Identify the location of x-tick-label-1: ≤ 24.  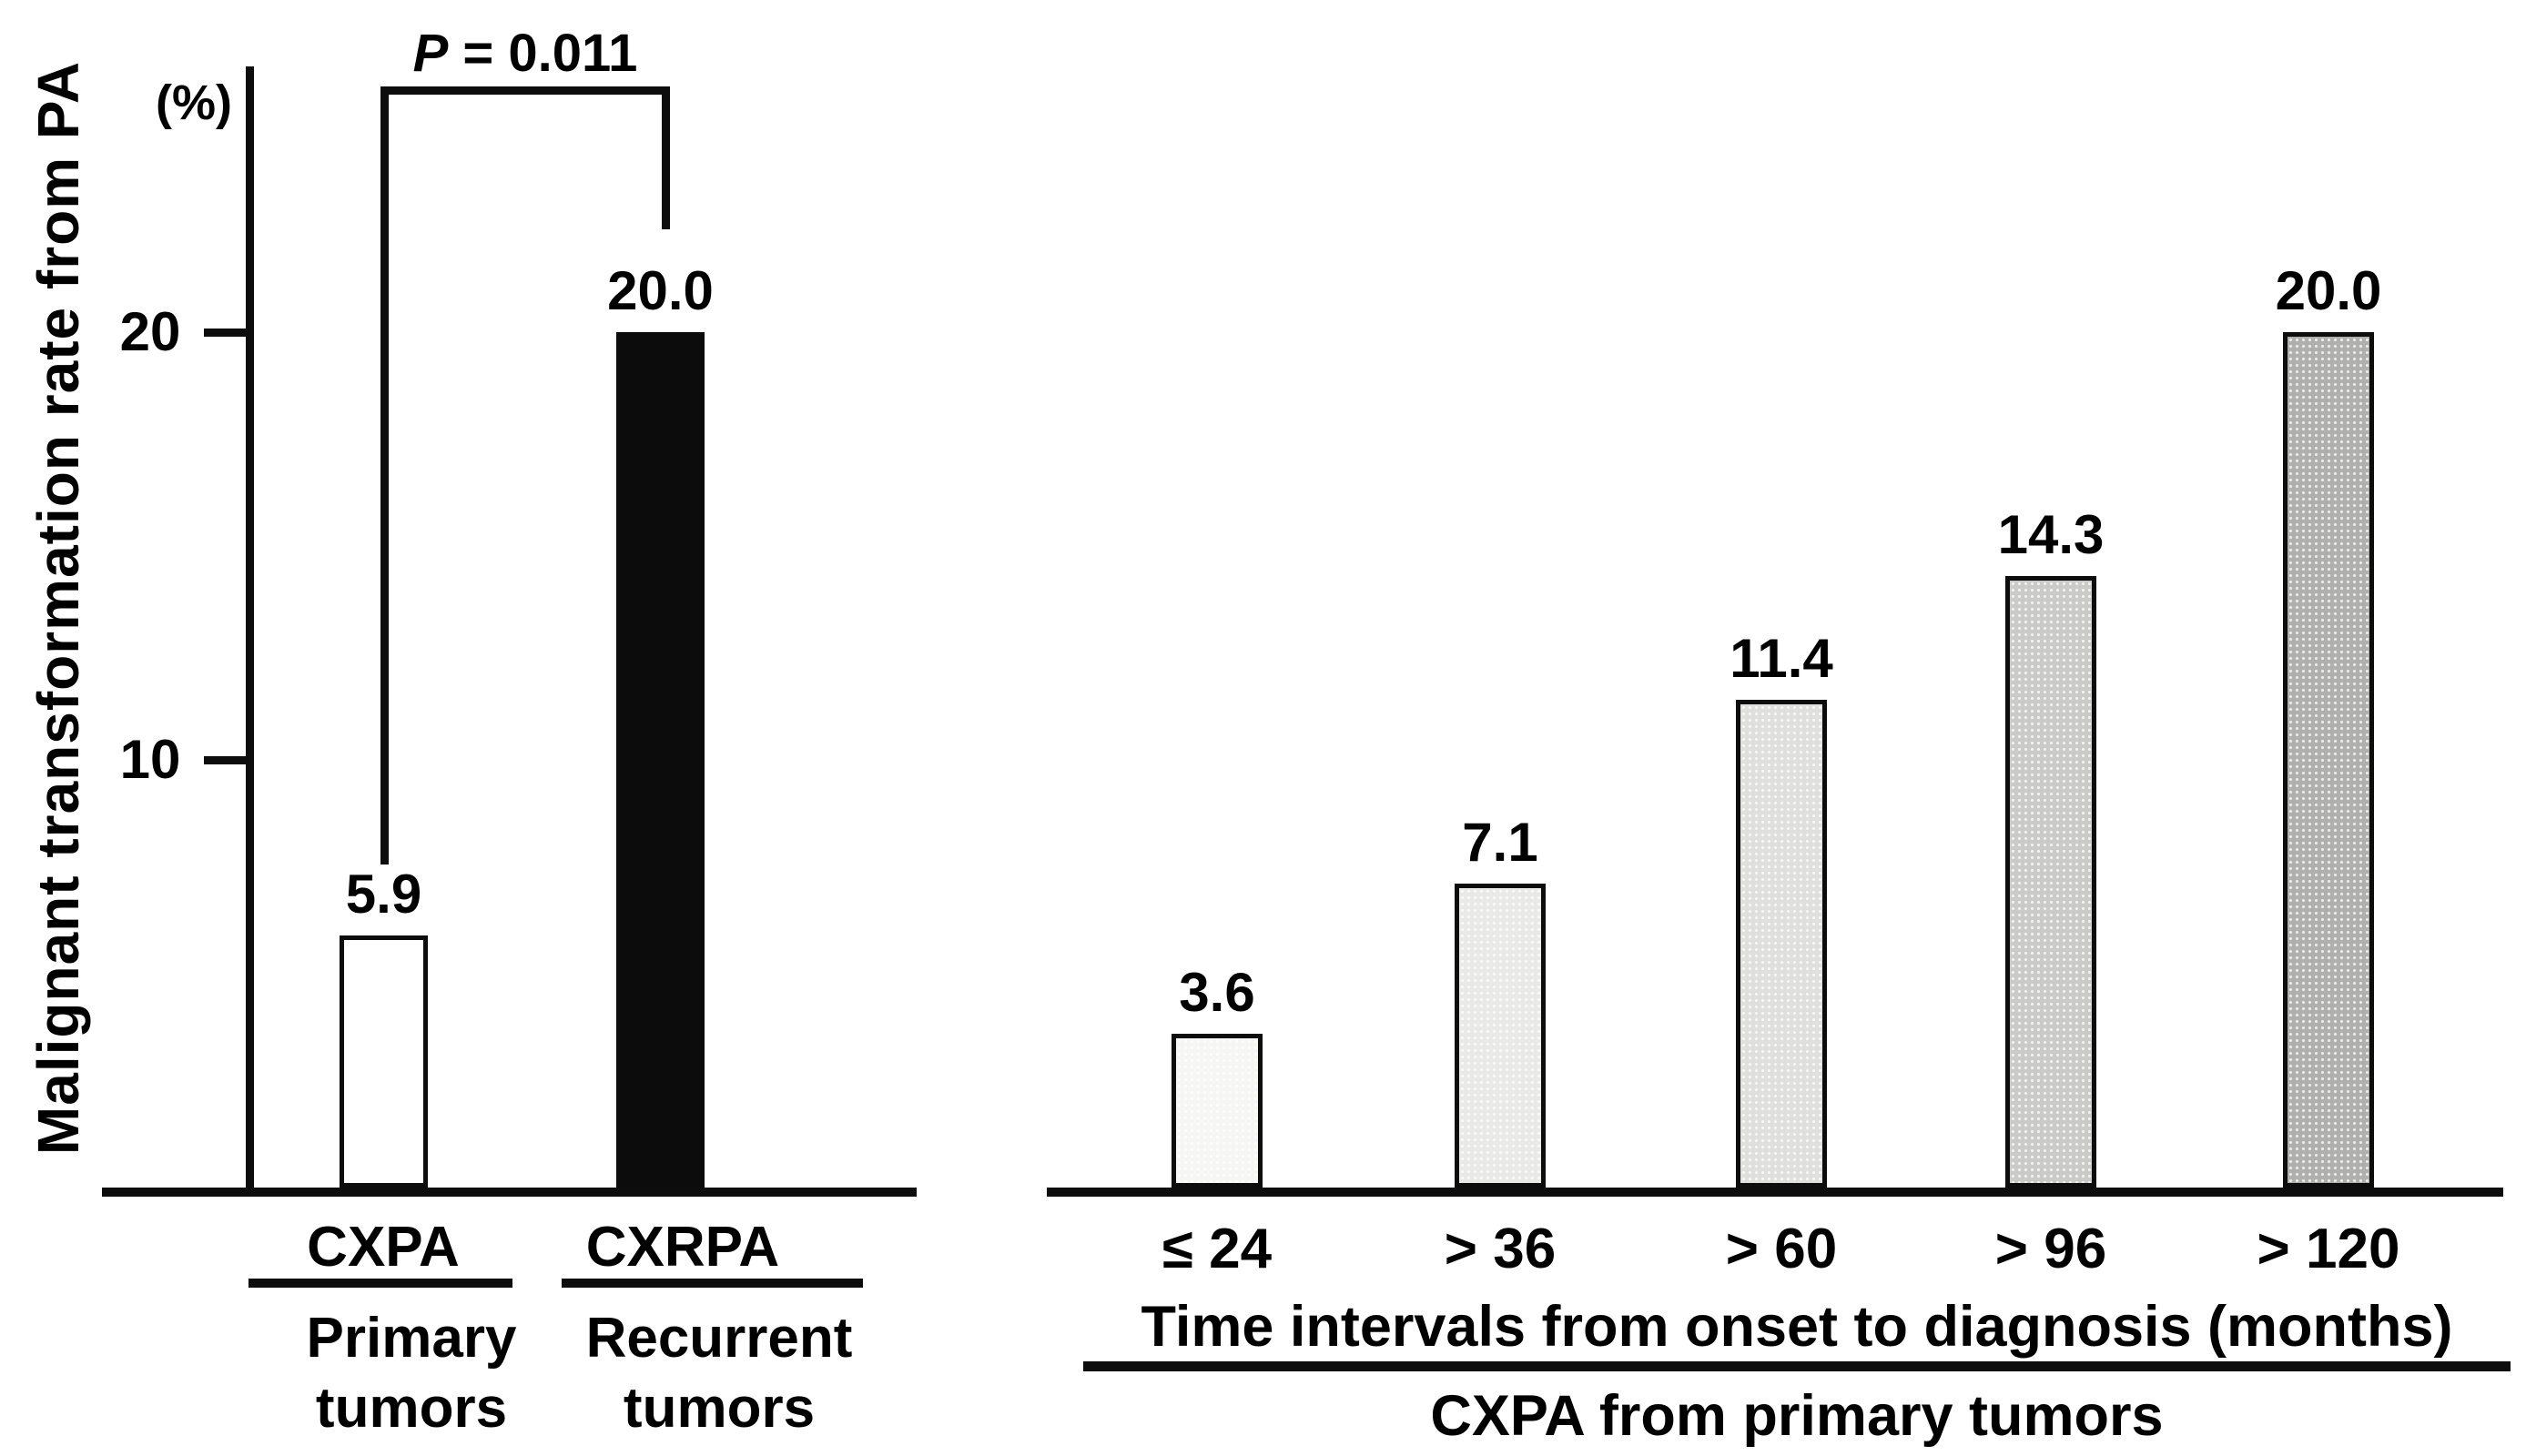
(1217, 1249).